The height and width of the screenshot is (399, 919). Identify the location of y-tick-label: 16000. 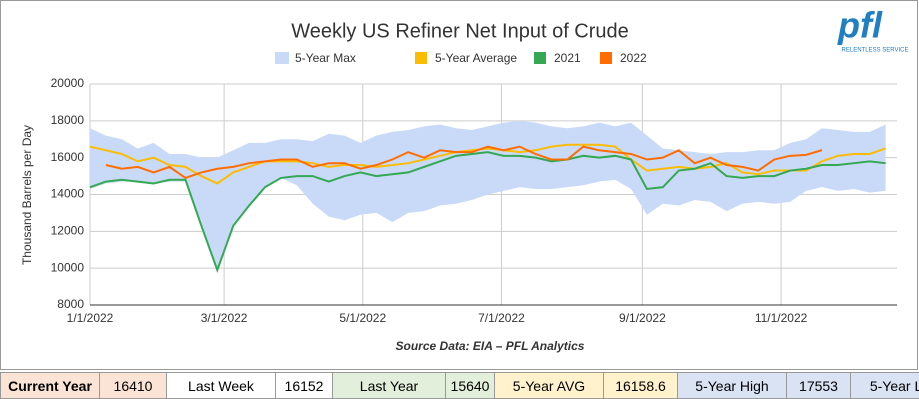
(68, 157).